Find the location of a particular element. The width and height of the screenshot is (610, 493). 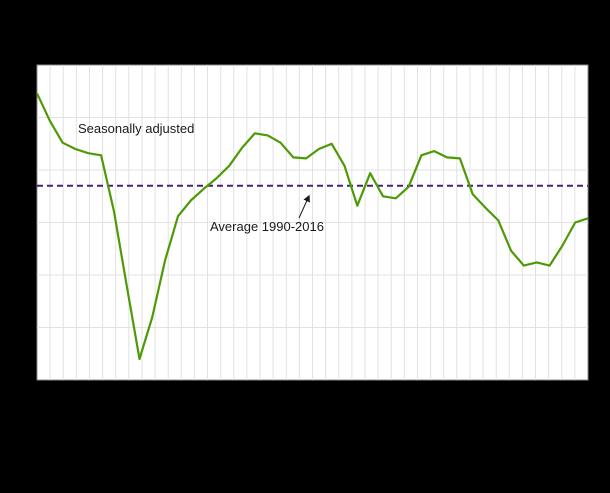

annotation-seasonally-adjusted: Seasonally adjusted is located at coordinates (136, 128).